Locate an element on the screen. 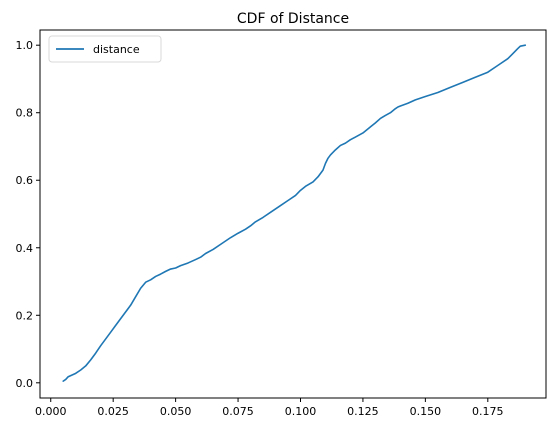 Image resolution: width=547 pixels, height=433 pixels. y-axis: 0.0 0.2 0.4 0.6 0.8 1.0 is located at coordinates (28, 214).